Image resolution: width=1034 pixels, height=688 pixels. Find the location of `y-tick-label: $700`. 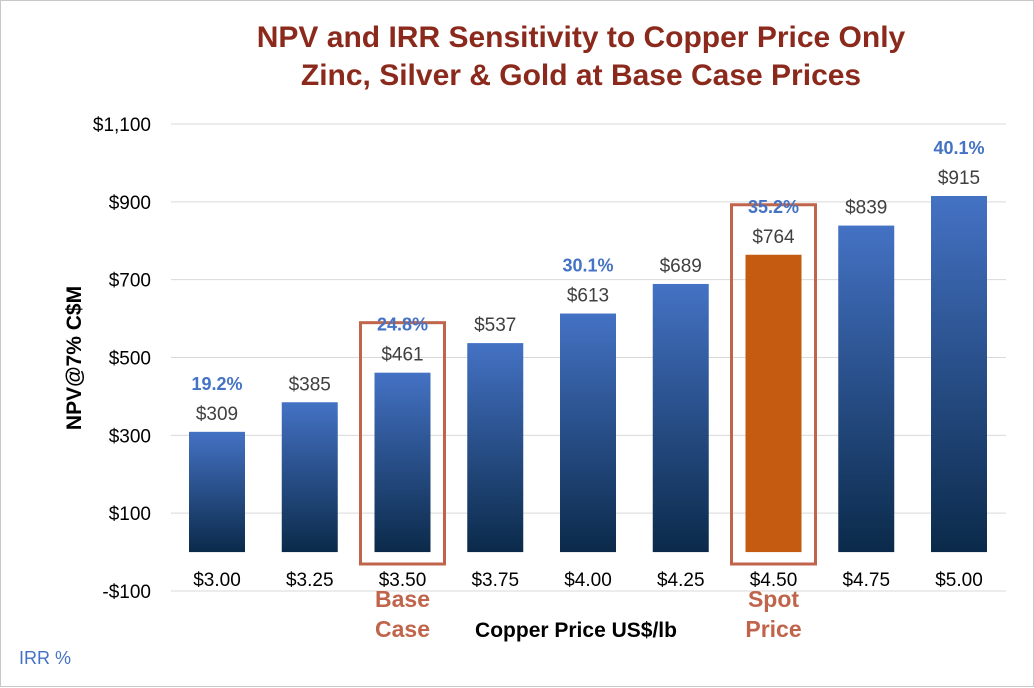

y-tick-label: $700 is located at coordinates (130, 281).